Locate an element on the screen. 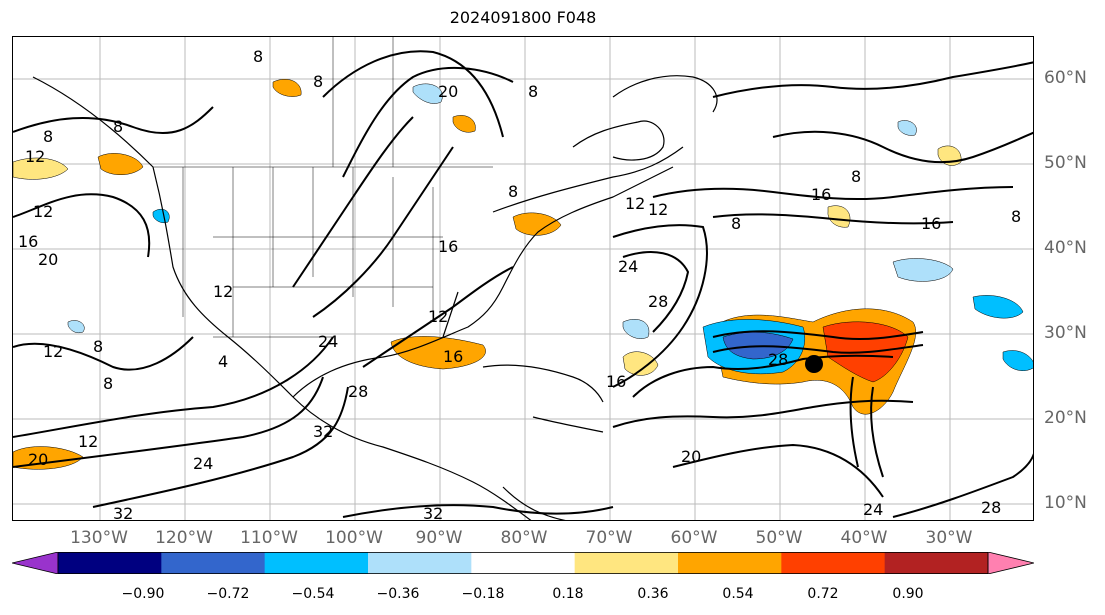  colorbar-tick: 0.72 is located at coordinates (823, 594).